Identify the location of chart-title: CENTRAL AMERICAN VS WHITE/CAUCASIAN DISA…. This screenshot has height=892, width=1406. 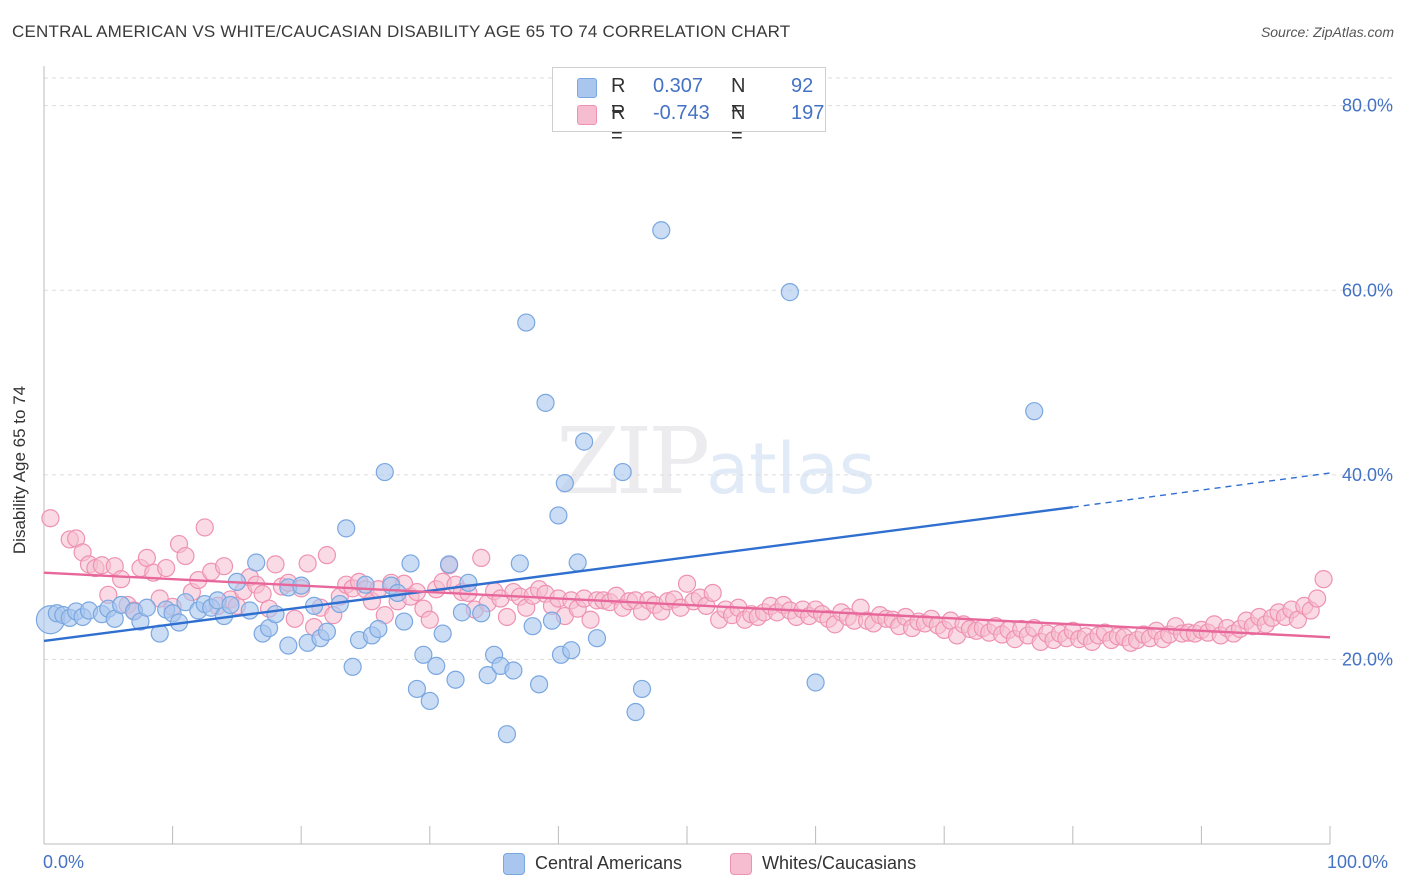
(401, 31).